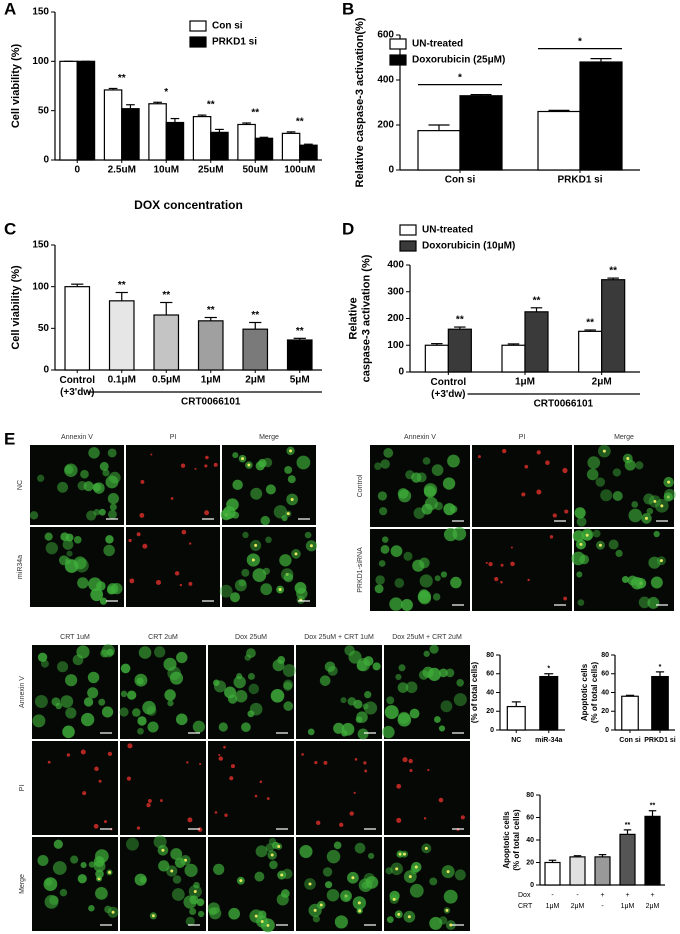 The height and width of the screenshot is (934, 680). Describe the element at coordinates (366, 318) in the screenshot. I see `y-axis-label-line: caspase-3 activation (%)` at that location.